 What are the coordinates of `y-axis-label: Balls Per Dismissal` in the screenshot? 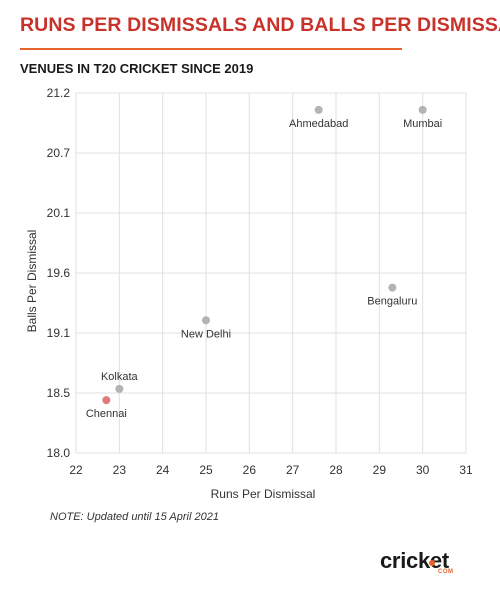 It's located at (32, 281).